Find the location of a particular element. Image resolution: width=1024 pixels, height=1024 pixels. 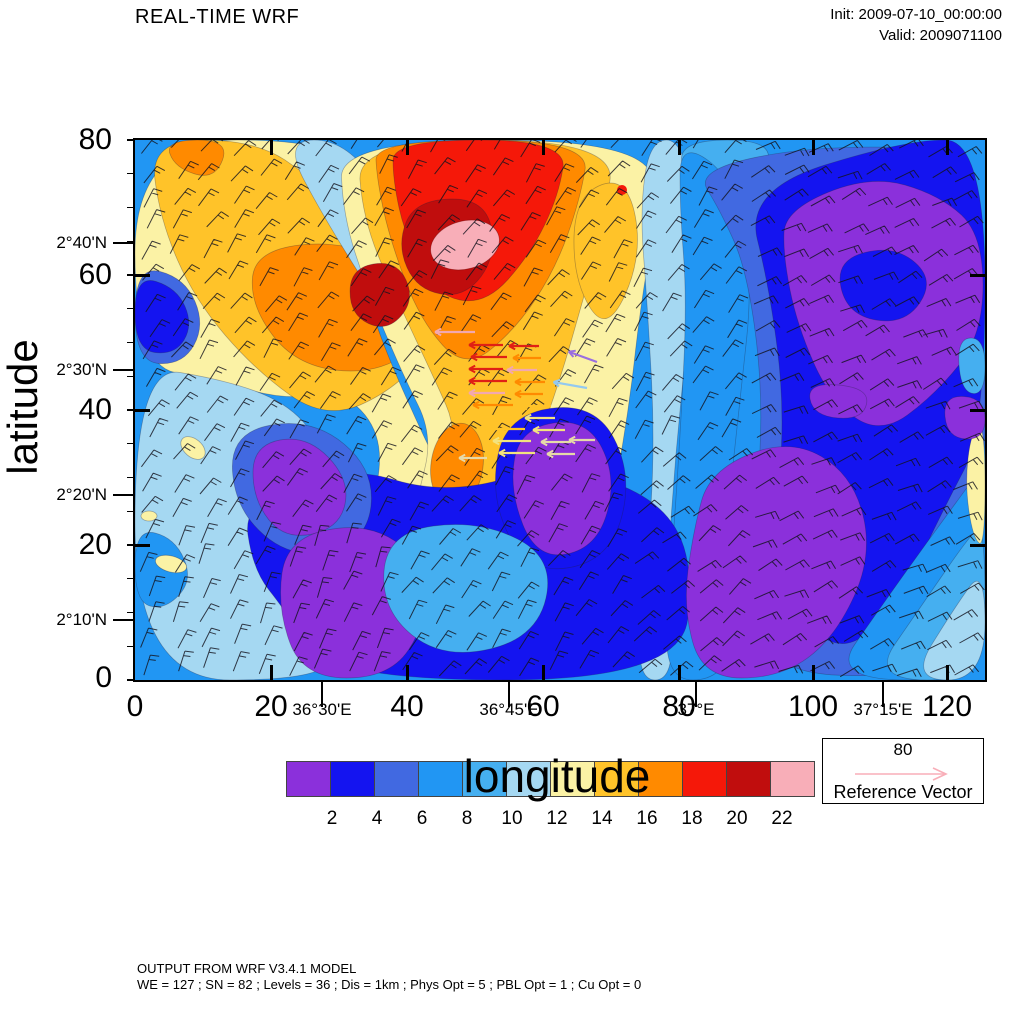

footer-model-line: OUTPUT FROM WRF V3.4.1 MODEL is located at coordinates (247, 968).